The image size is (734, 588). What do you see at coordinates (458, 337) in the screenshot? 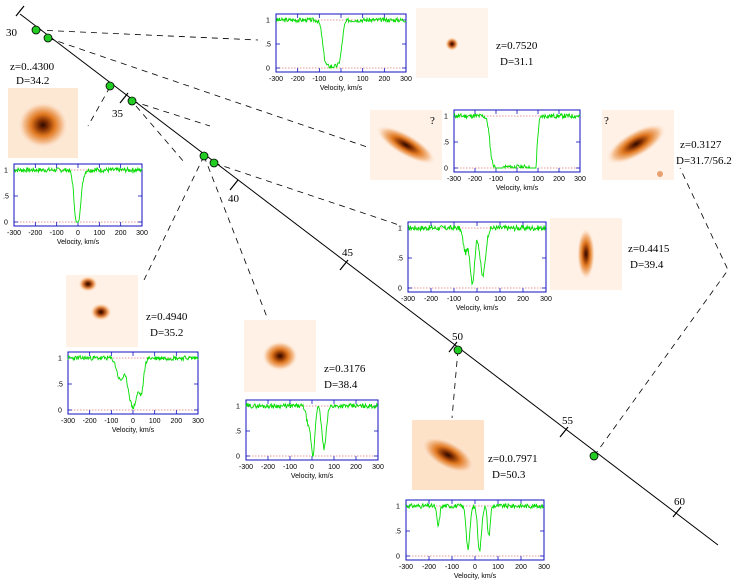
I see `tick-label-50: 50` at bounding box center [458, 337].